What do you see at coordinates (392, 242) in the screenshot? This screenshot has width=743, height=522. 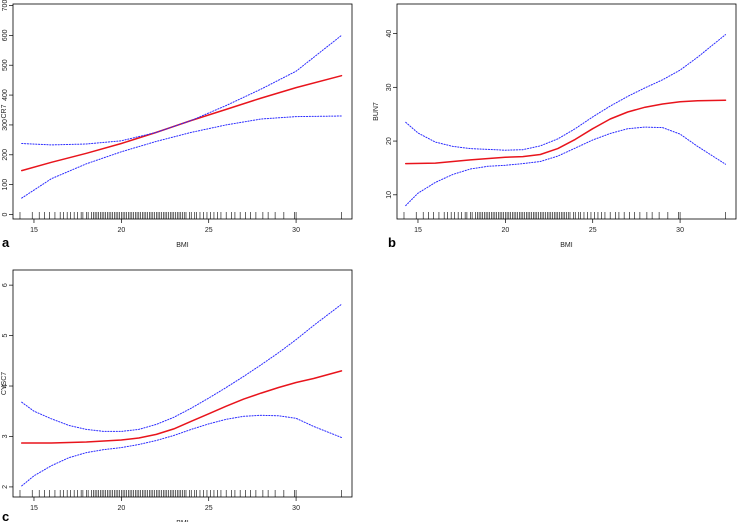 I see `panel-letter: b` at bounding box center [392, 242].